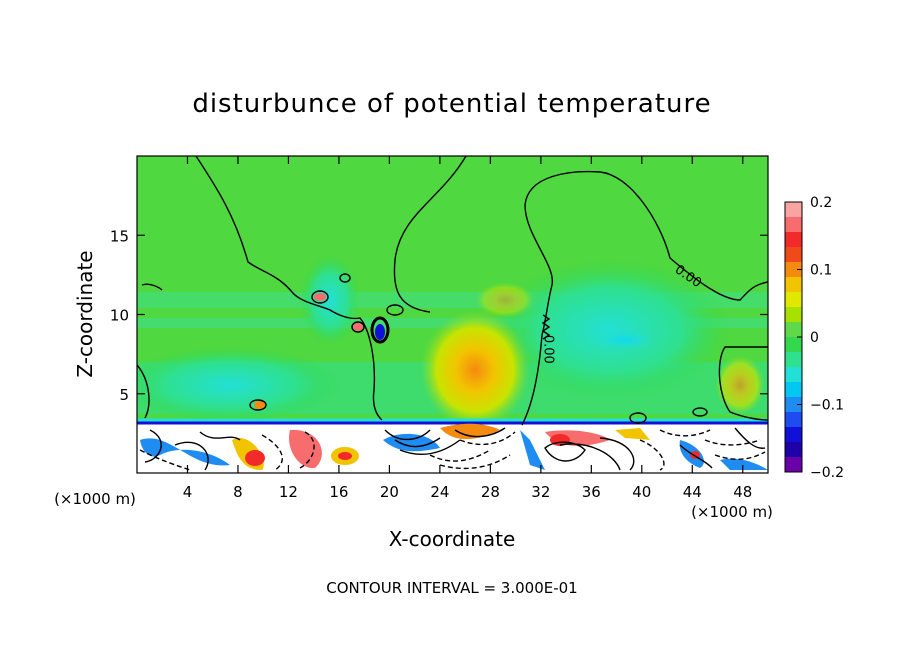 The image size is (904, 654). Describe the element at coordinates (85, 313) in the screenshot. I see `y-axis-label: Z-coordinate` at that location.